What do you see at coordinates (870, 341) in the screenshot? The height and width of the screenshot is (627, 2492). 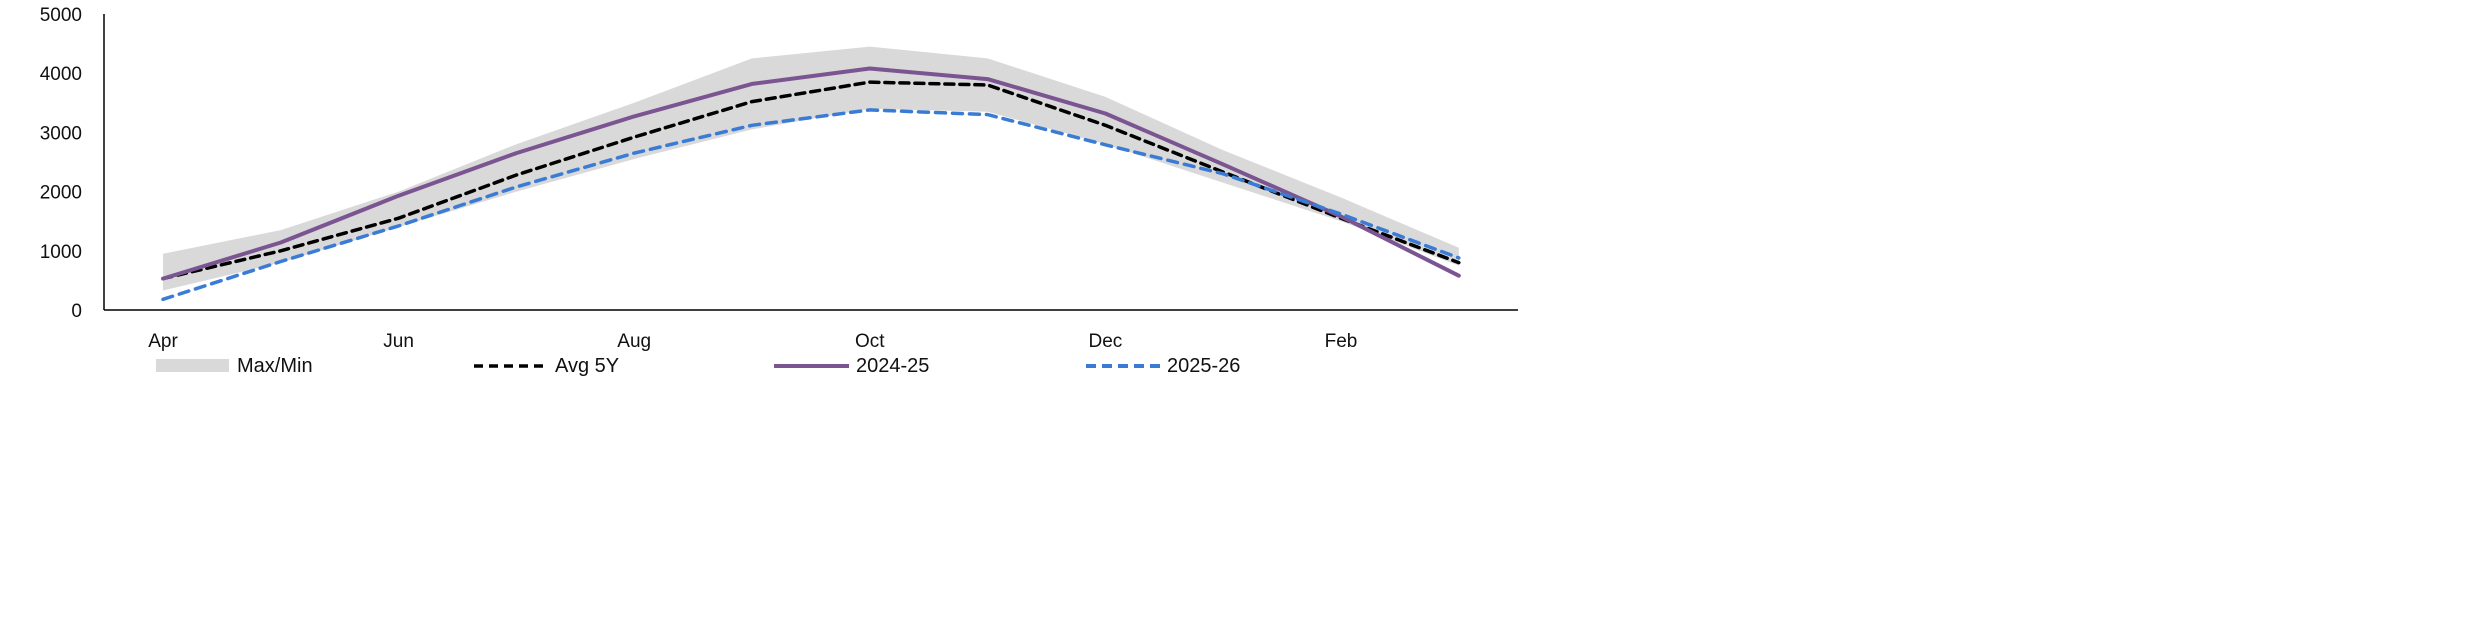 I see `x-tick-label-oct: Oct` at bounding box center [870, 341].